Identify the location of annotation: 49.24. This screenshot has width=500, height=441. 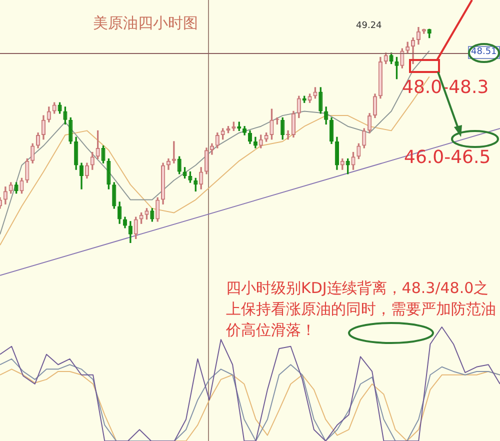
(369, 26).